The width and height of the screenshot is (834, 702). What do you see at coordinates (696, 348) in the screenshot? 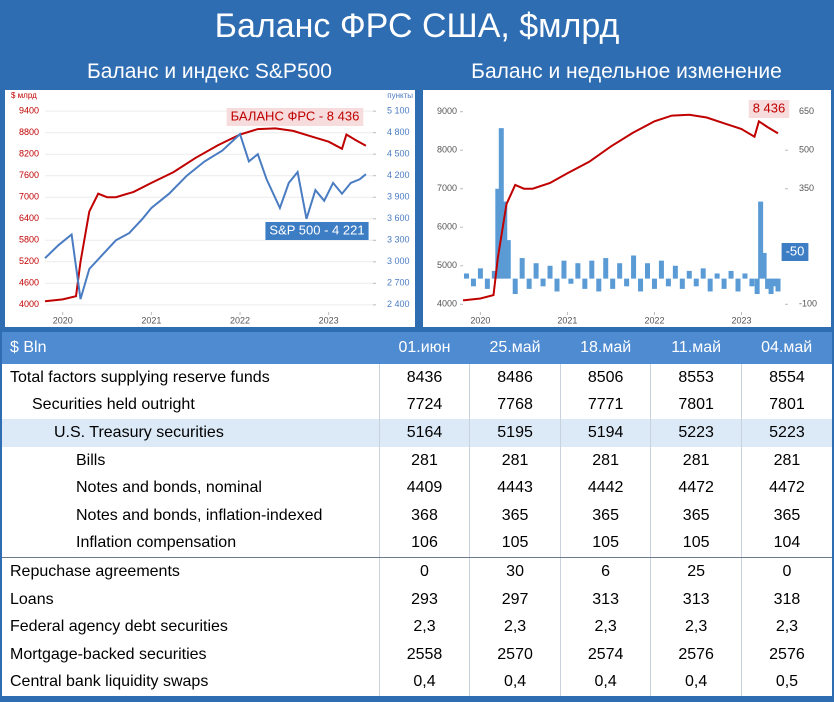
I see `column-header: 11.май` at bounding box center [696, 348].